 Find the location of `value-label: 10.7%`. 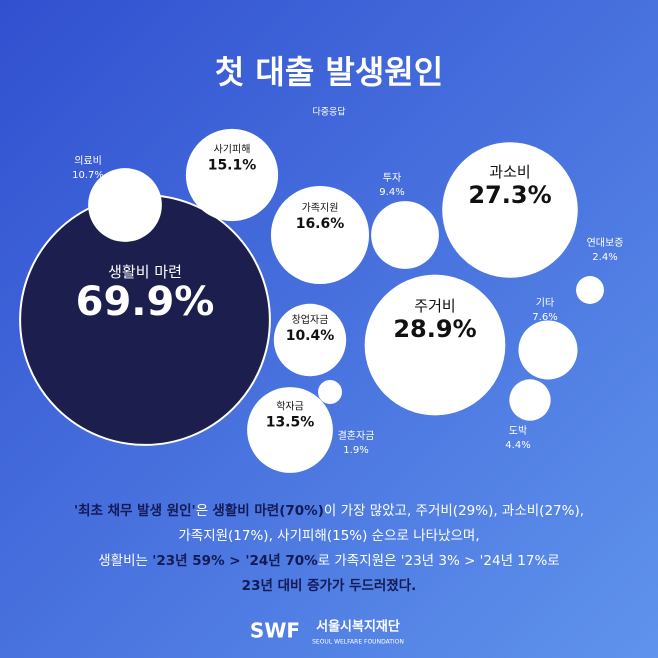

value-label: 10.7% is located at coordinates (88, 175).